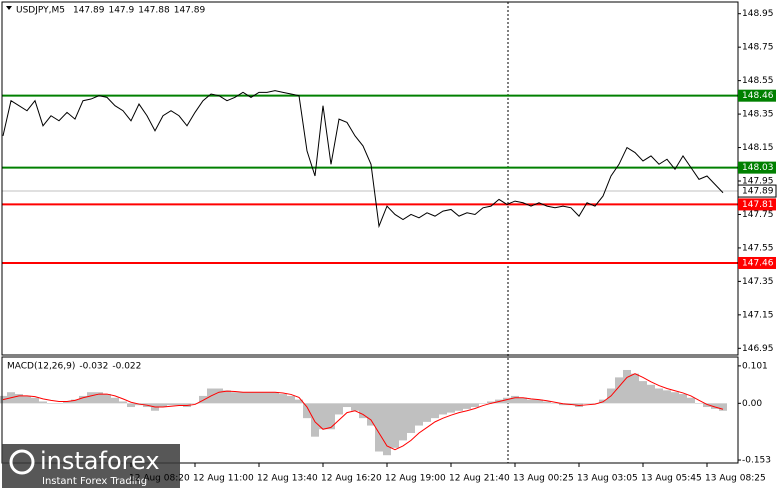 The width and height of the screenshot is (781, 489). Describe the element at coordinates (758, 182) in the screenshot. I see `y-tick-label: 147.95` at that location.